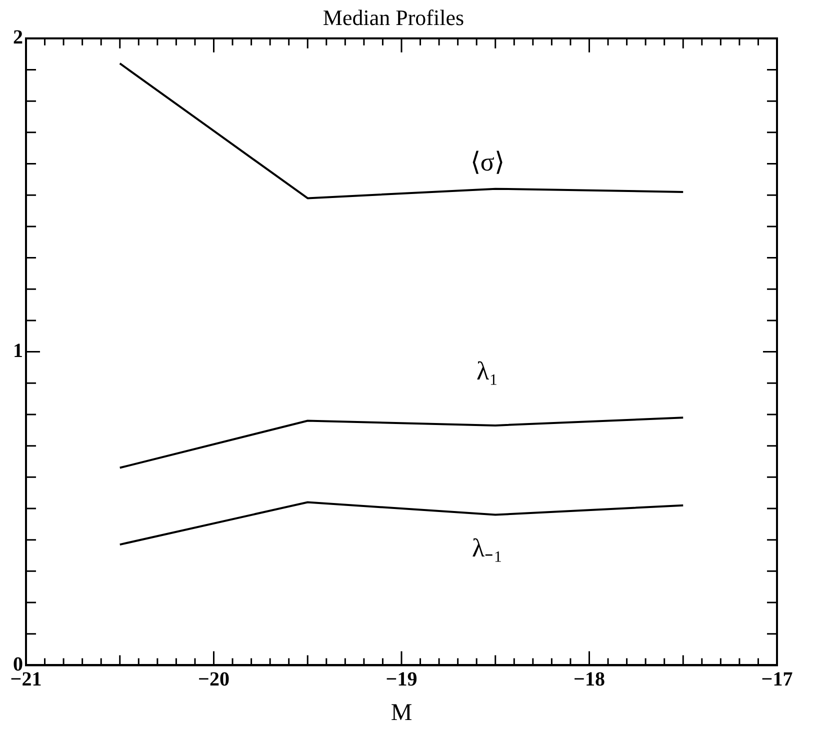 Image resolution: width=817 pixels, height=742 pixels. What do you see at coordinates (214, 679) in the screenshot?
I see `x-tick-label: −20` at bounding box center [214, 679].